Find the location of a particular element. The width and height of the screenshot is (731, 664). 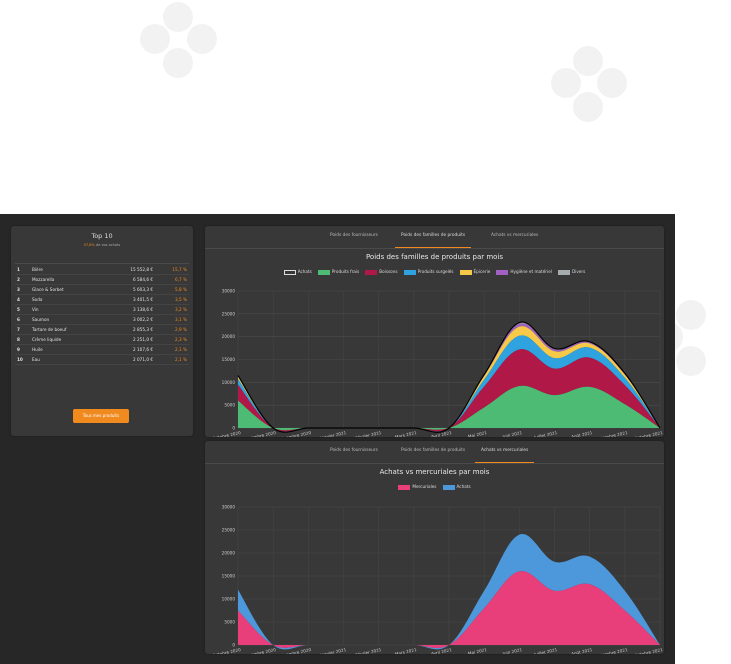

x-tick-label: Juin 2021 is located at coordinates (512, 650).